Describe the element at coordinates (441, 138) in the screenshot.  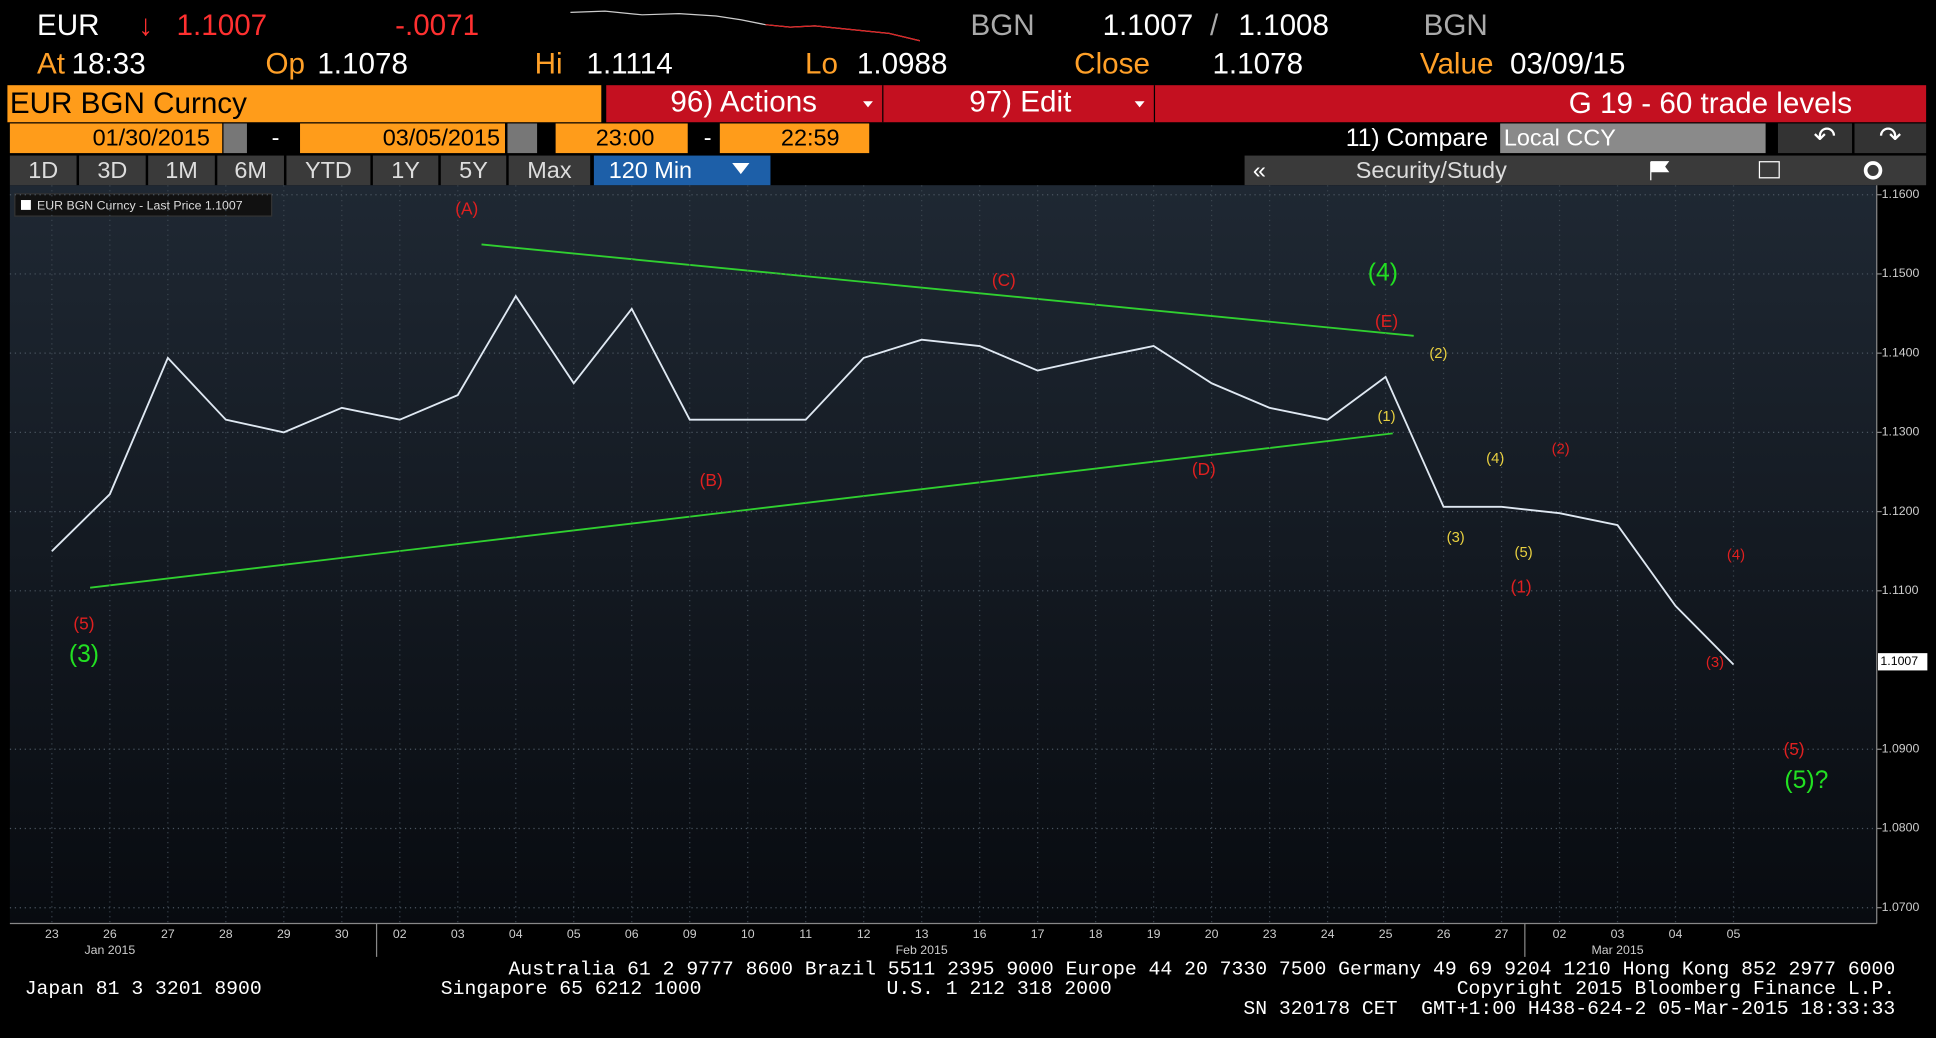
I see `end-date: 03/05/2015` at that location.